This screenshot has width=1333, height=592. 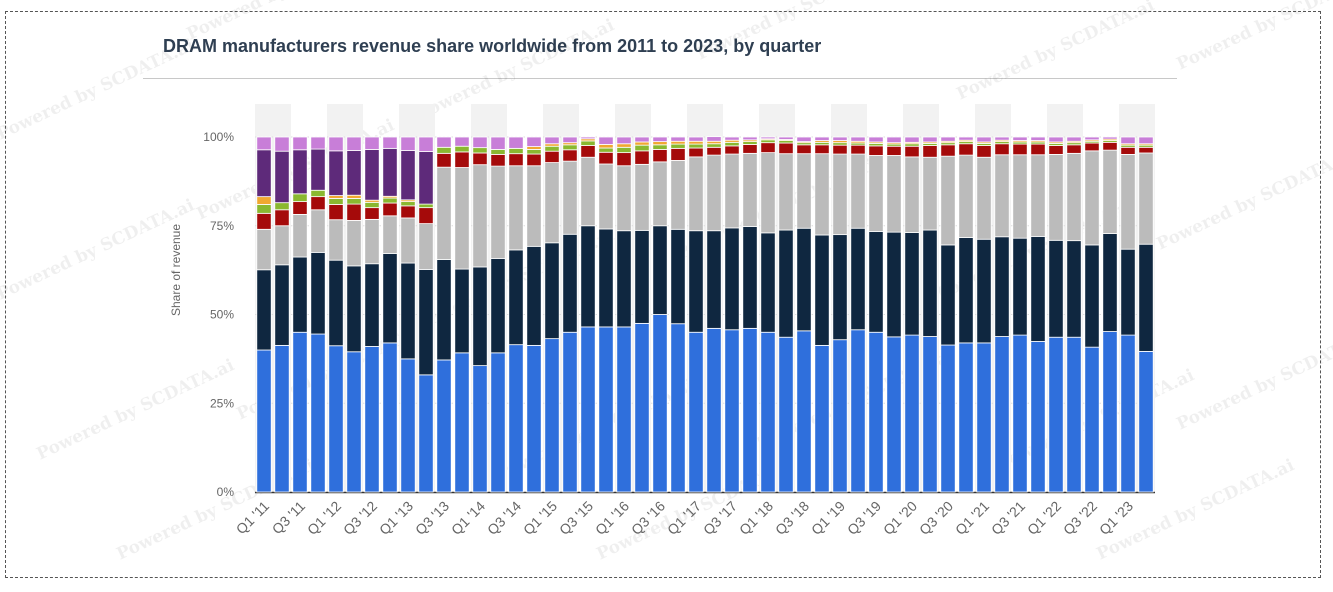 I want to click on y-tick-label: 0%, so click(x=226, y=492).